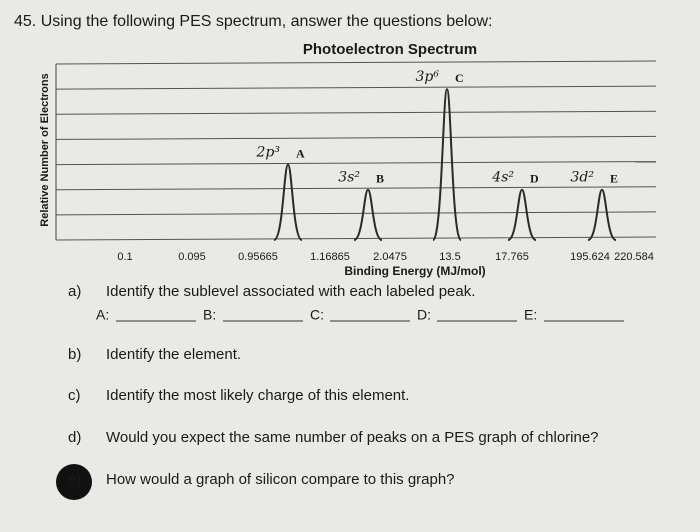  Describe the element at coordinates (583, 178) in the screenshot. I see `handwritten-note: 3d²` at that location.